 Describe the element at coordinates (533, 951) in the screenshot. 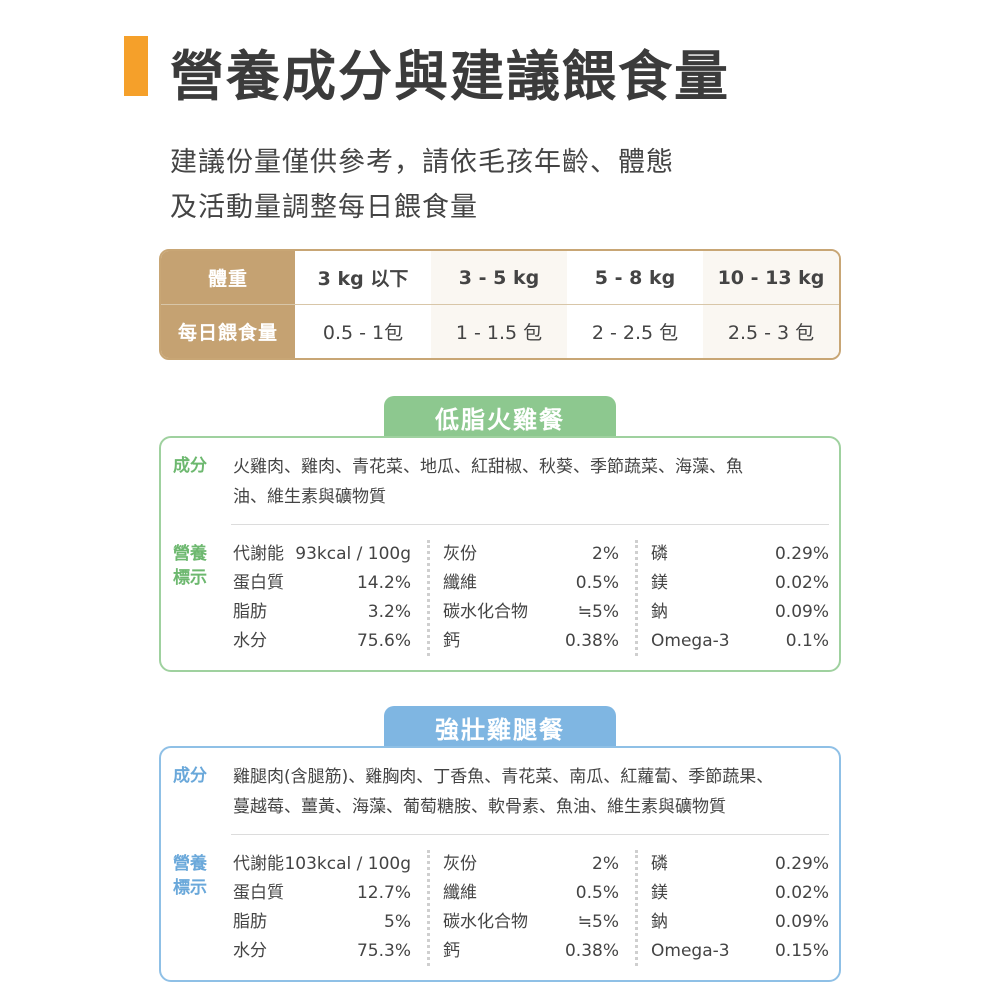

I see `nutrition-row: 水分 75.3% 鈣 0.38% Omega-3 0.15%` at that location.